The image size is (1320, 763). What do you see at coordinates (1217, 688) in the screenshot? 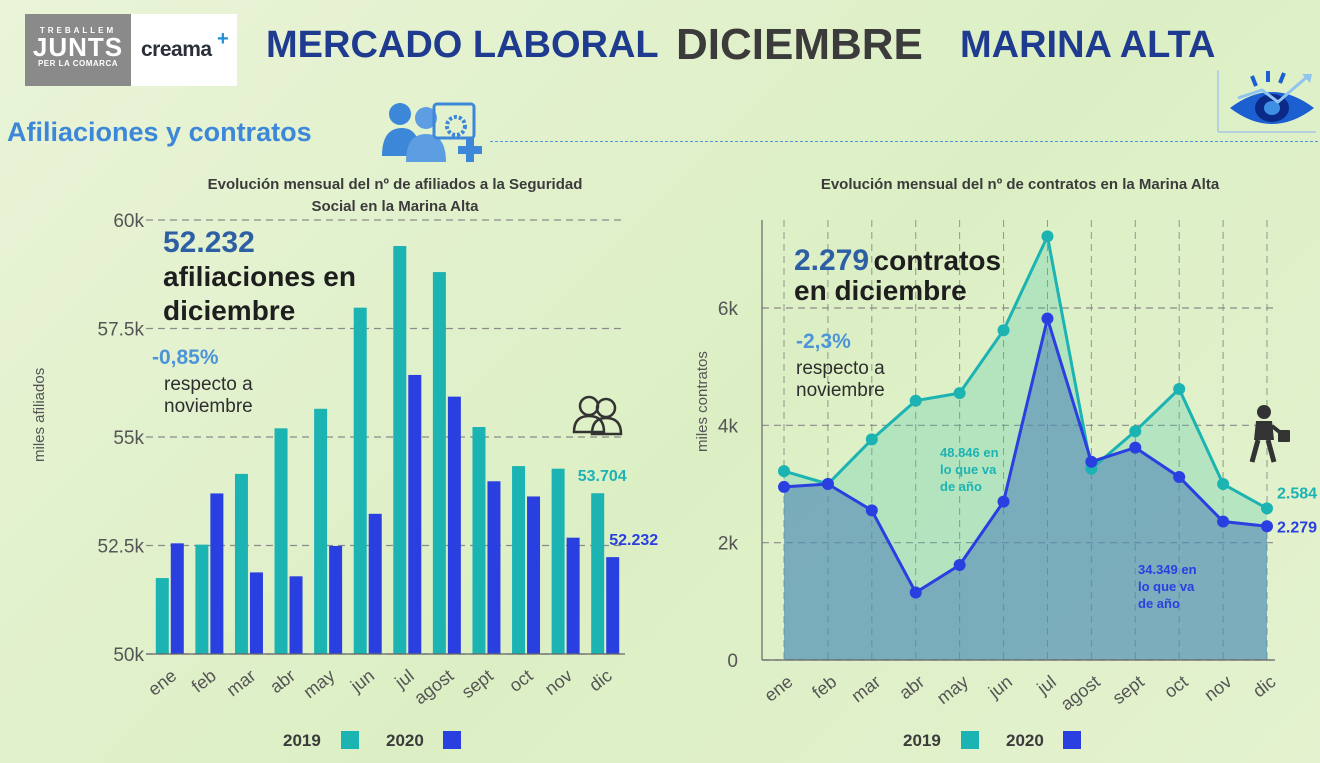
I see `right-x-tick-label: nov` at bounding box center [1217, 688].